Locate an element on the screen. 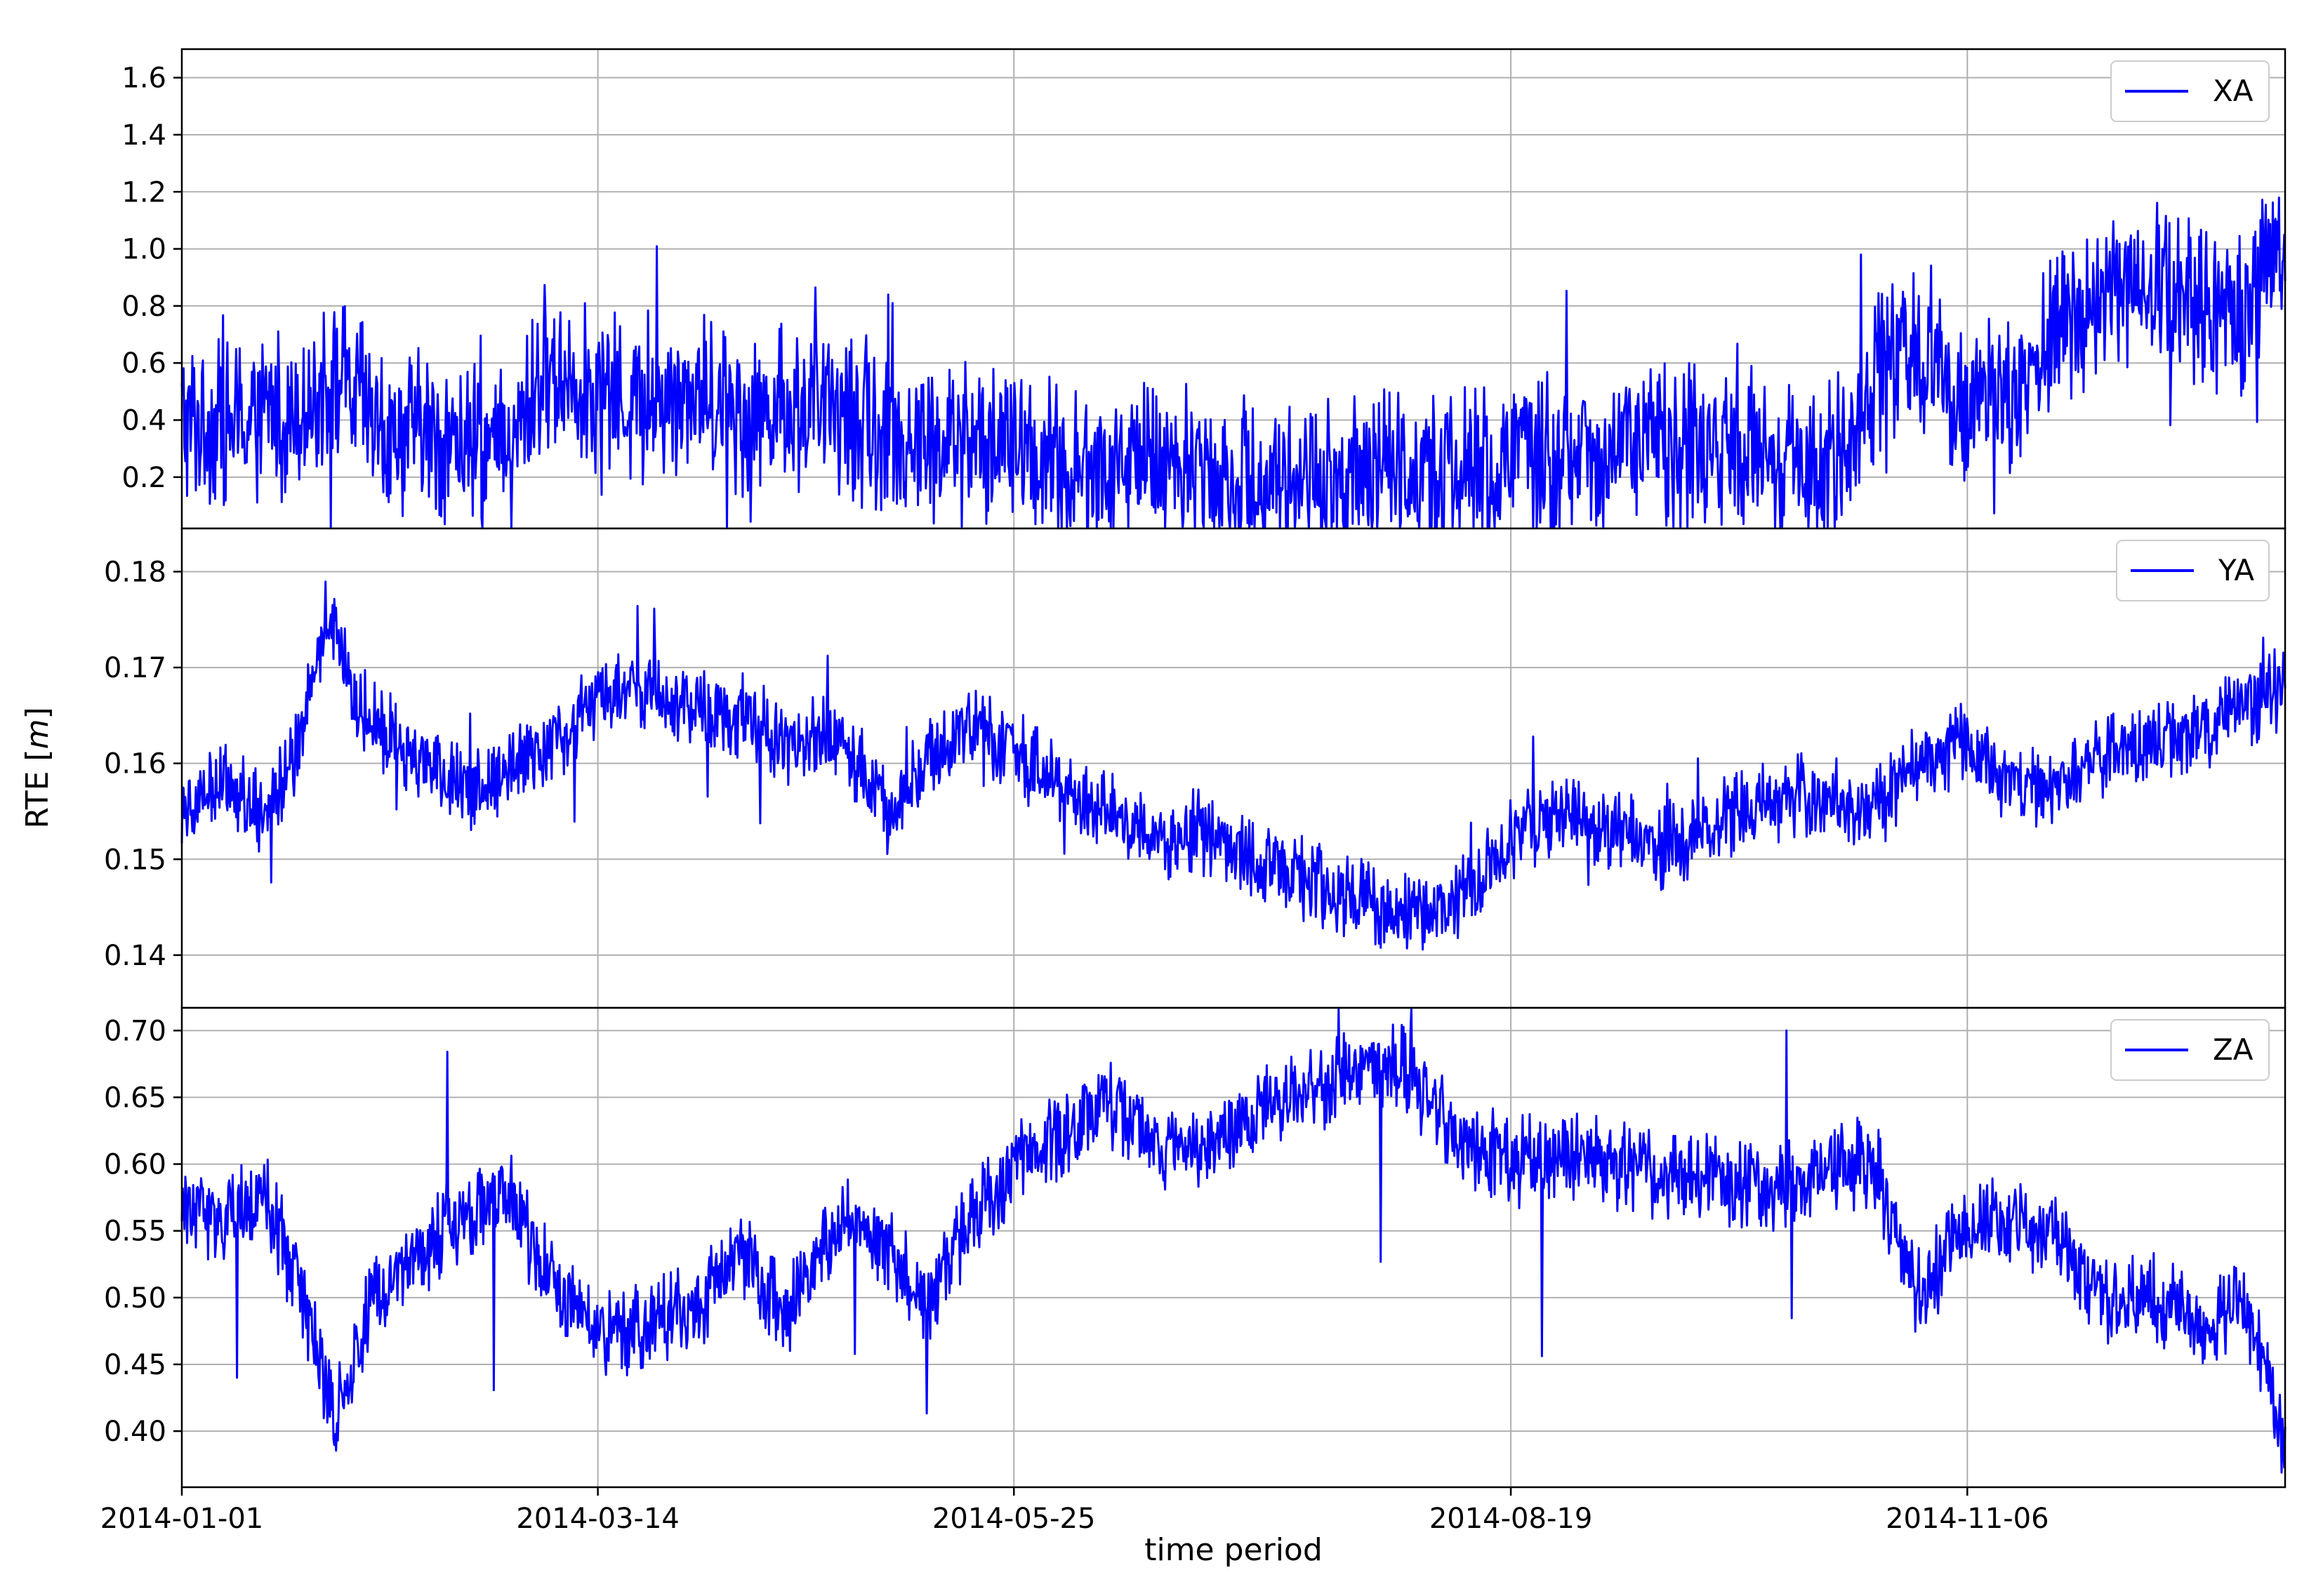 The image size is (2316, 1596). ytick-label-za-1: 0.45 is located at coordinates (135, 1365).